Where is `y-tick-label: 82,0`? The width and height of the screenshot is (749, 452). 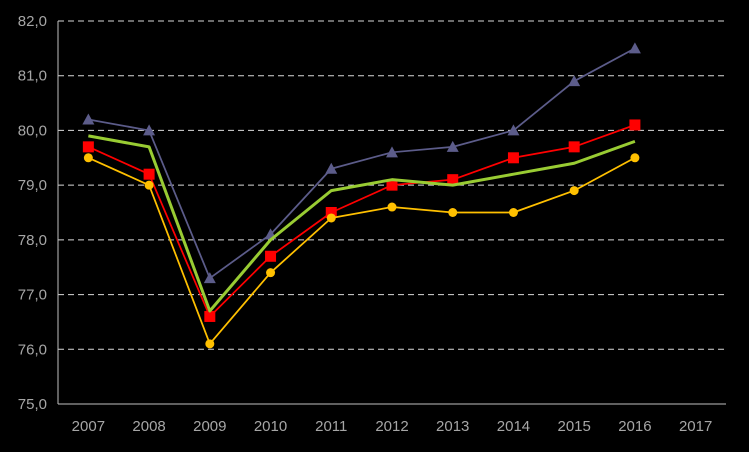 y-tick-label: 82,0 is located at coordinates (32, 21).